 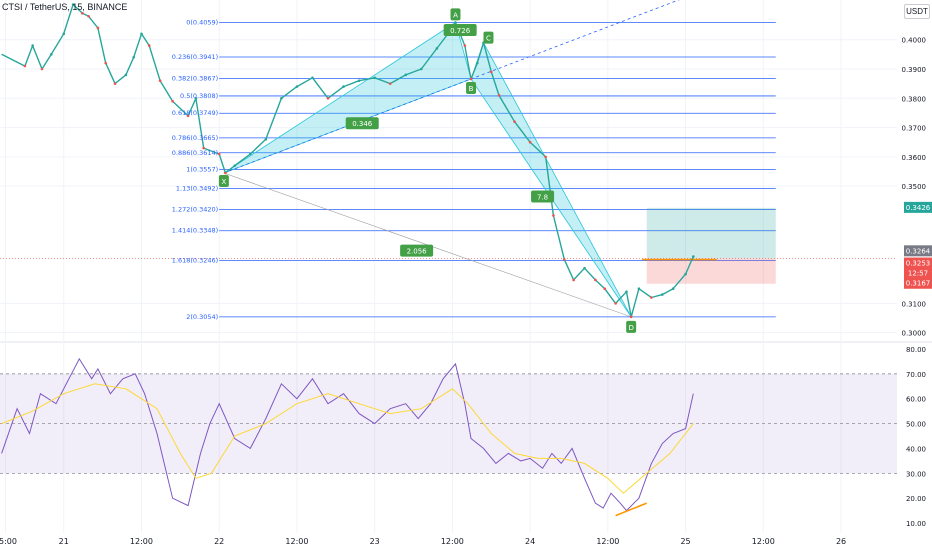 I want to click on fib-level-label: 0.382(0.3867), so click(x=195, y=79).